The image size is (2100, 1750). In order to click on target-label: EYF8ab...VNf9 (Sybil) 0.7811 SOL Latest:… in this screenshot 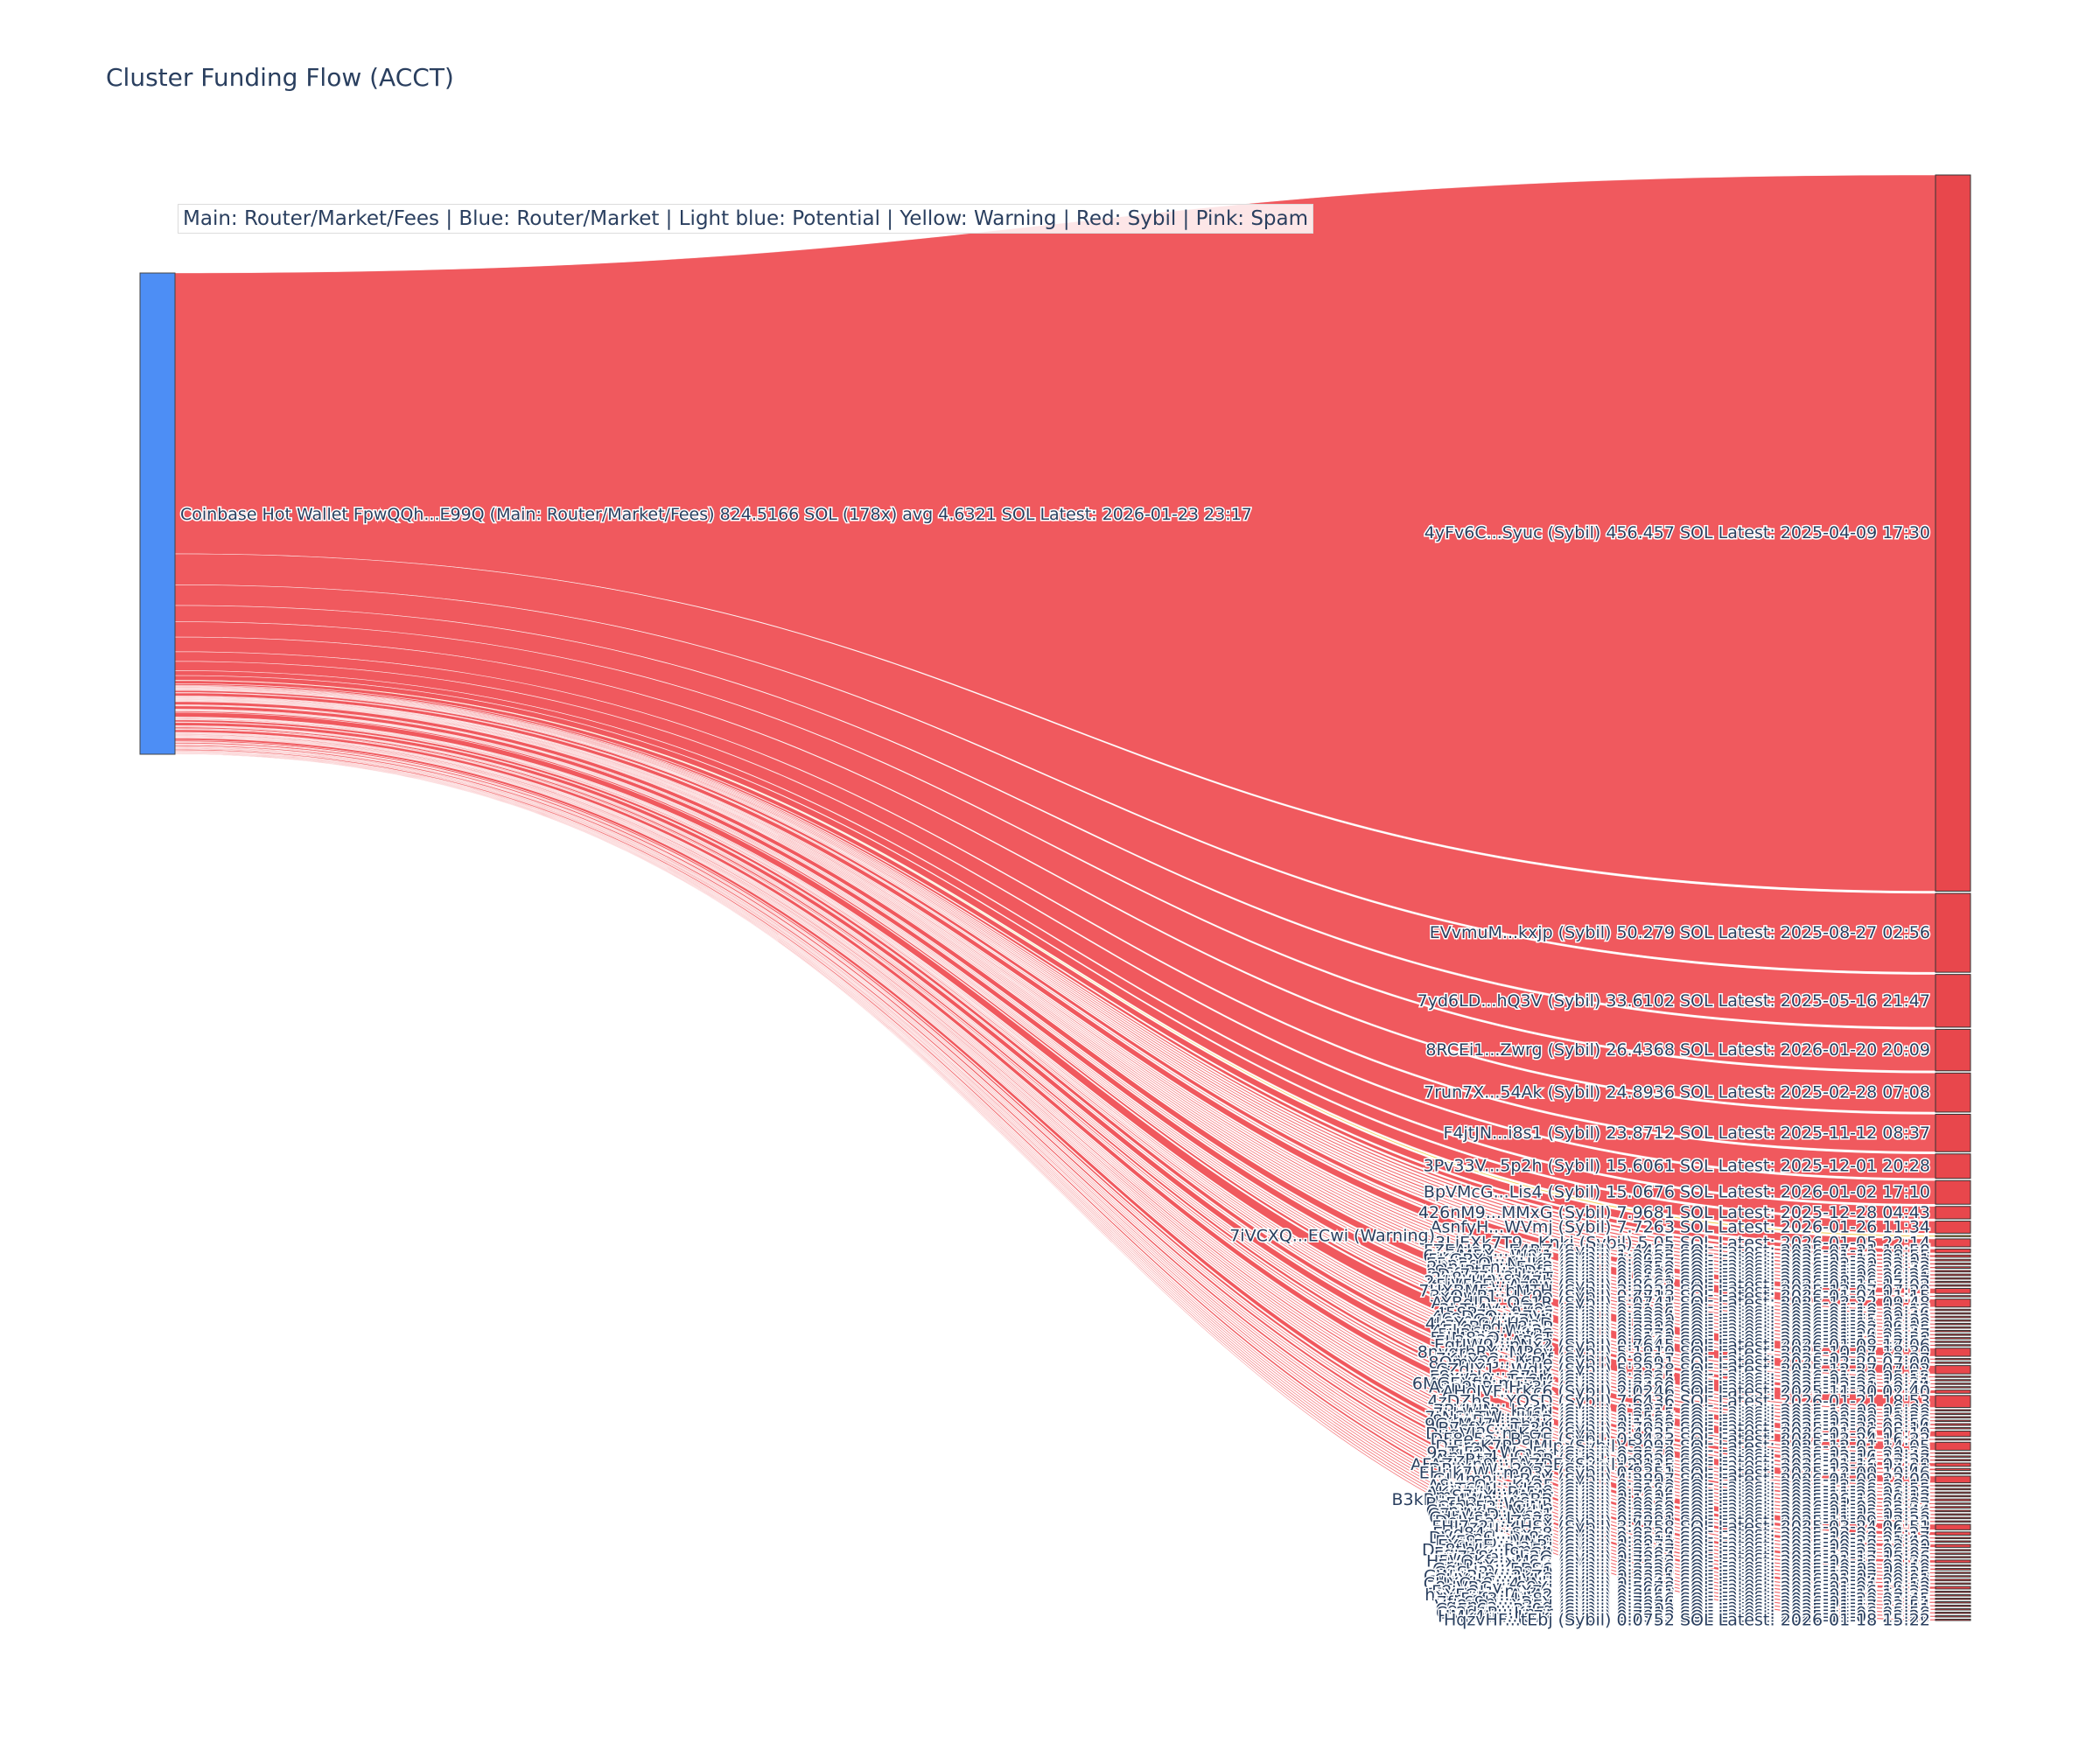, I will do `click(1682, 1541)`.